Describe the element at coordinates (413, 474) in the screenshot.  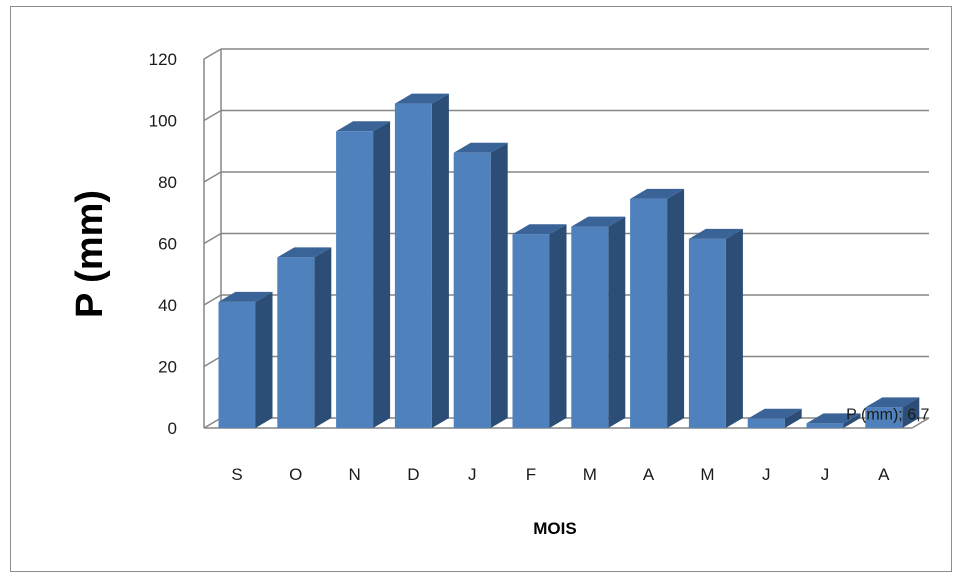
I see `x-tick-label: D` at that location.